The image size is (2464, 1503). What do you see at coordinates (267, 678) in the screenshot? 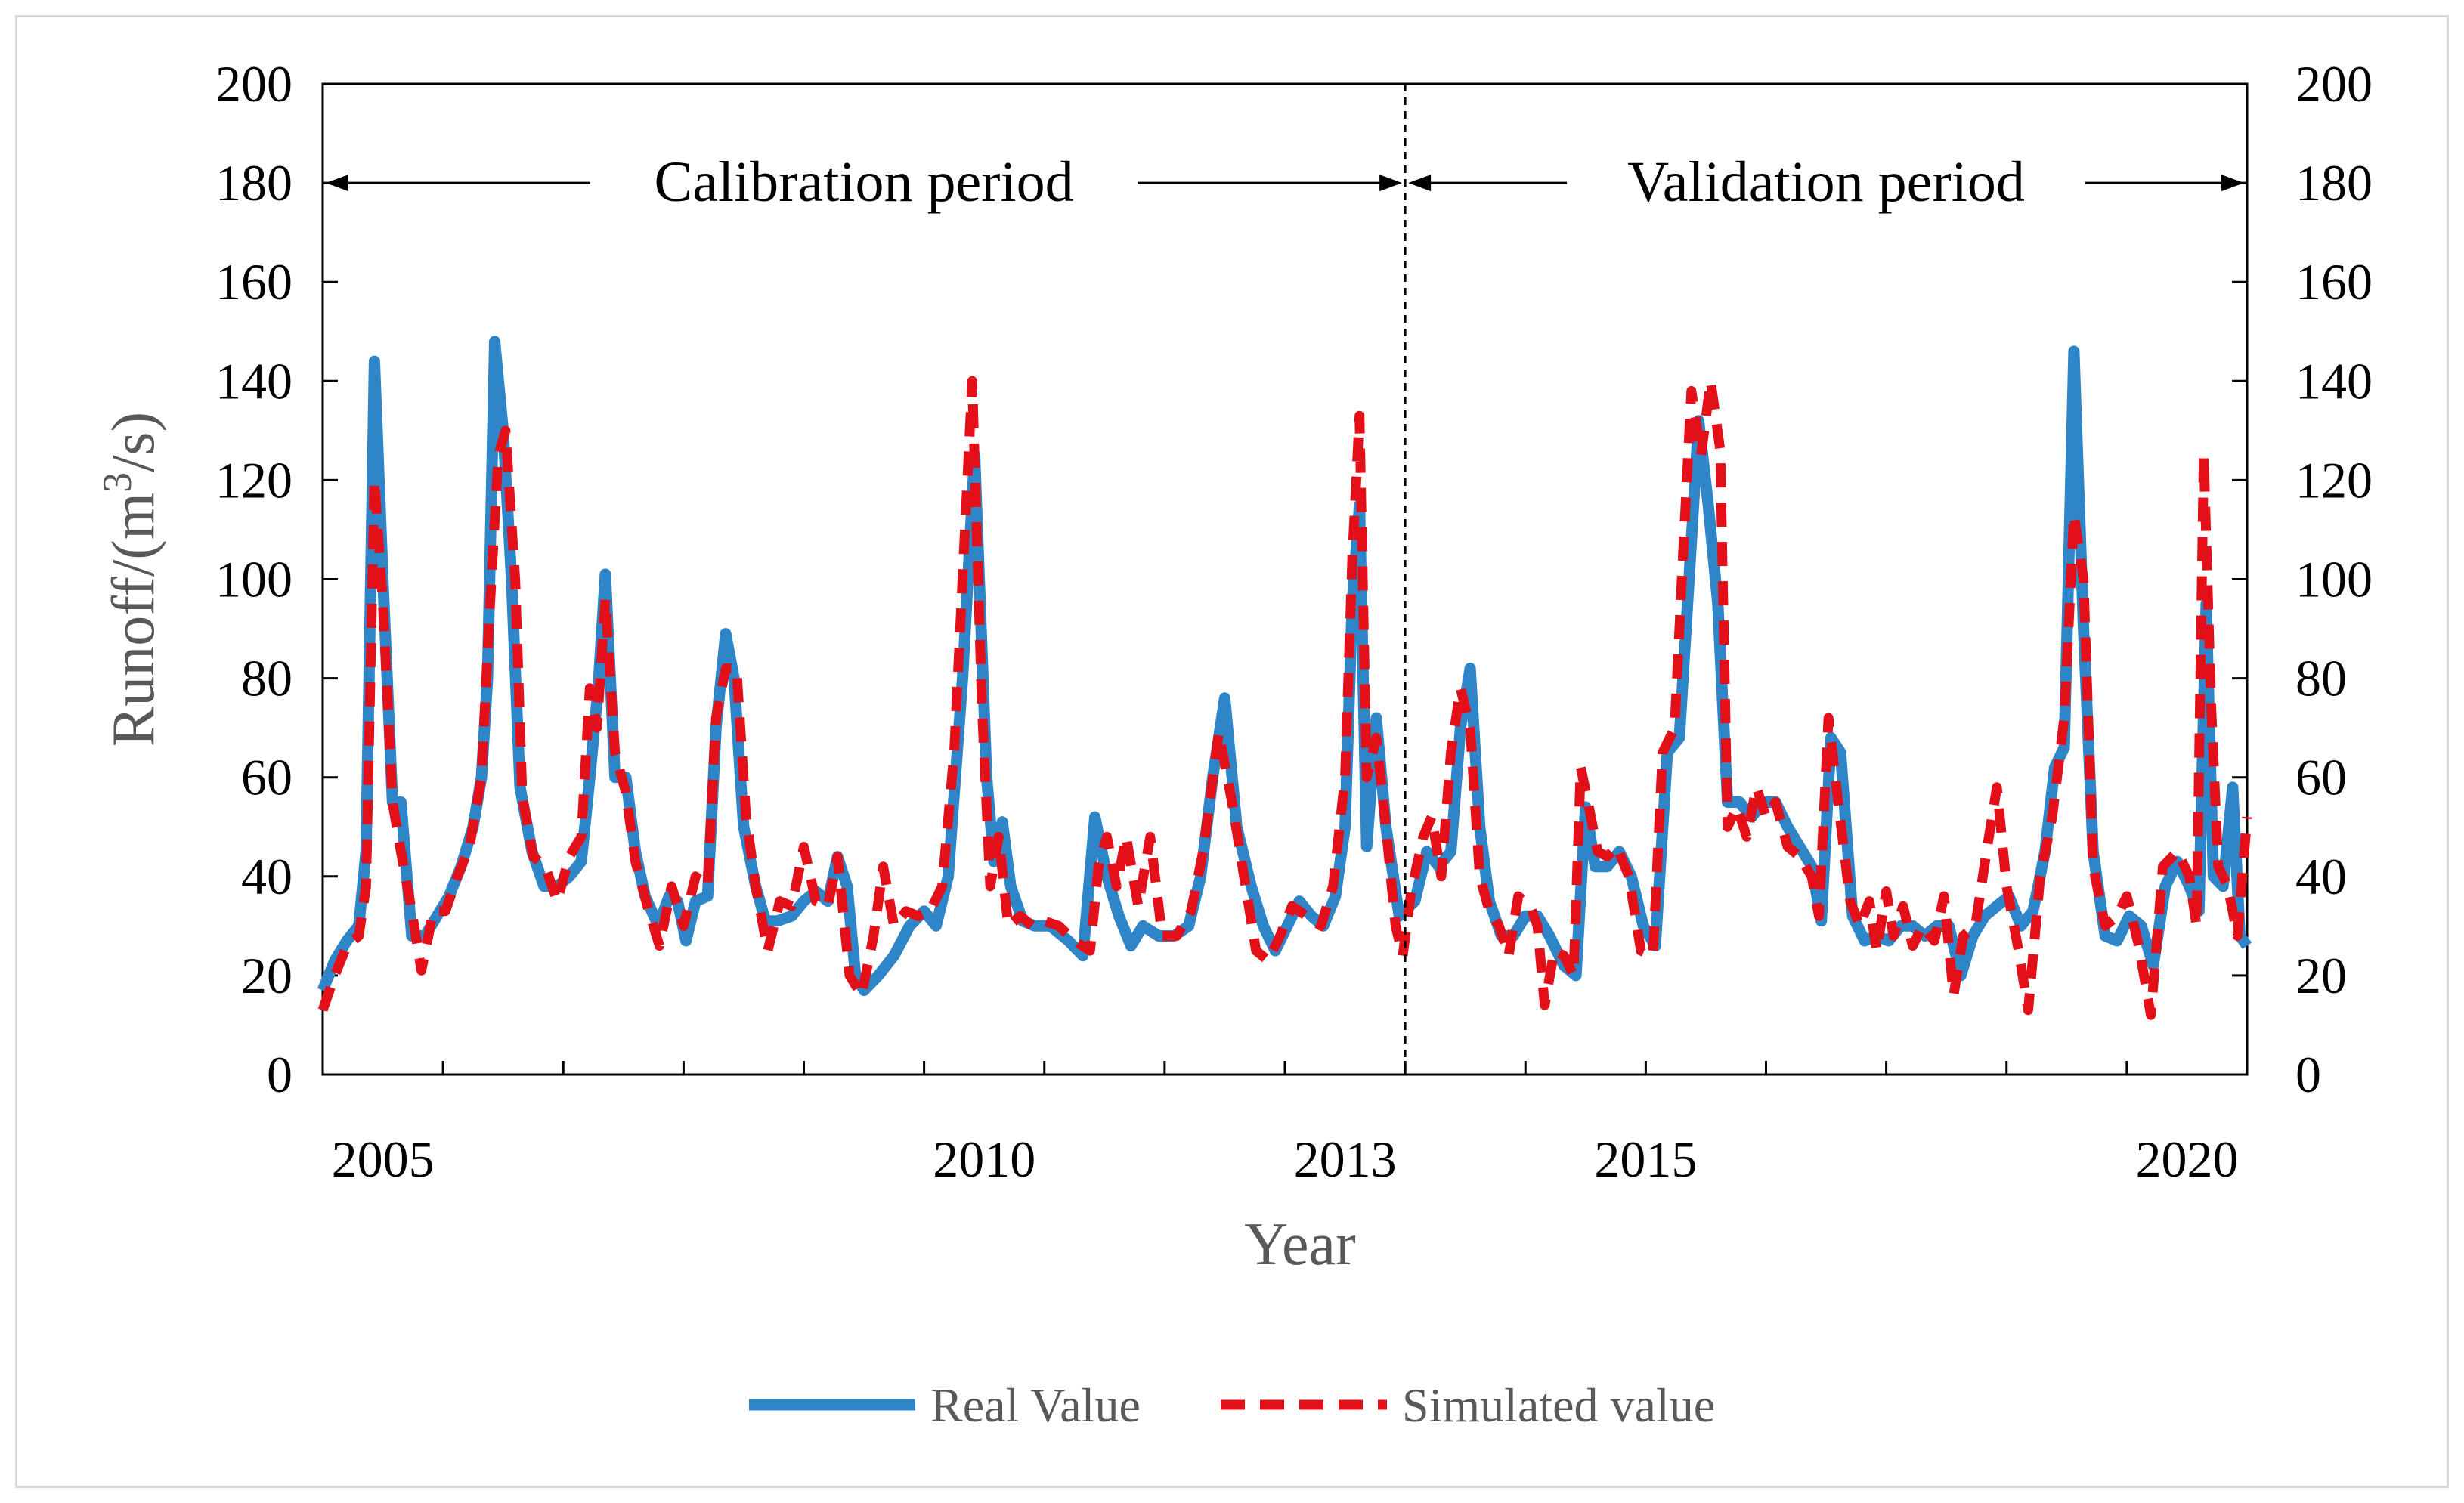
I see `y-tick-label-left: 80` at bounding box center [267, 678].